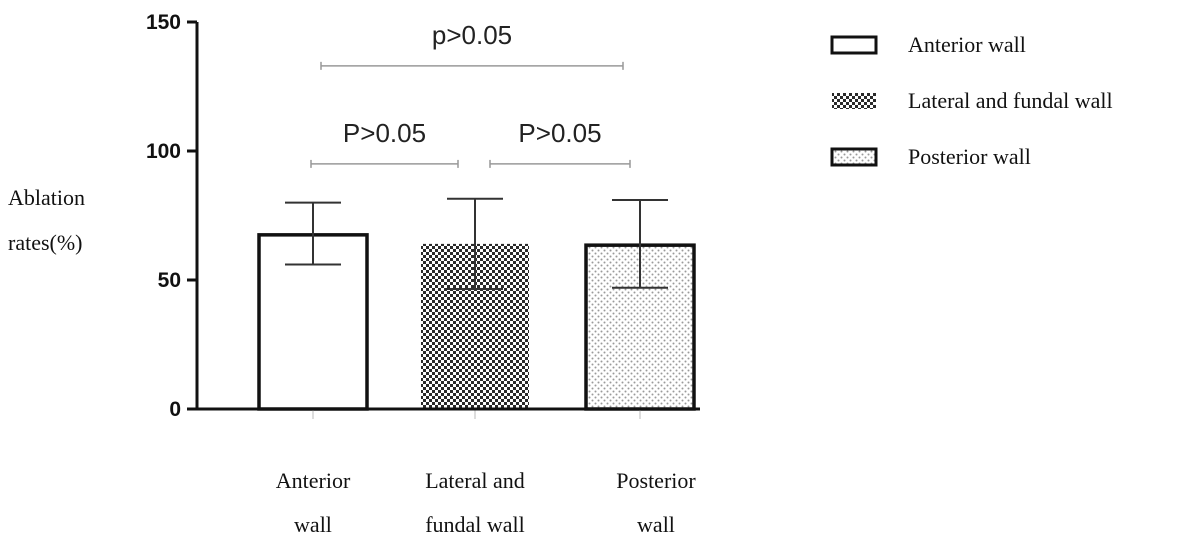 The width and height of the screenshot is (1181, 542). What do you see at coordinates (656, 480) in the screenshot?
I see `x-tick-label: Posterior` at bounding box center [656, 480].